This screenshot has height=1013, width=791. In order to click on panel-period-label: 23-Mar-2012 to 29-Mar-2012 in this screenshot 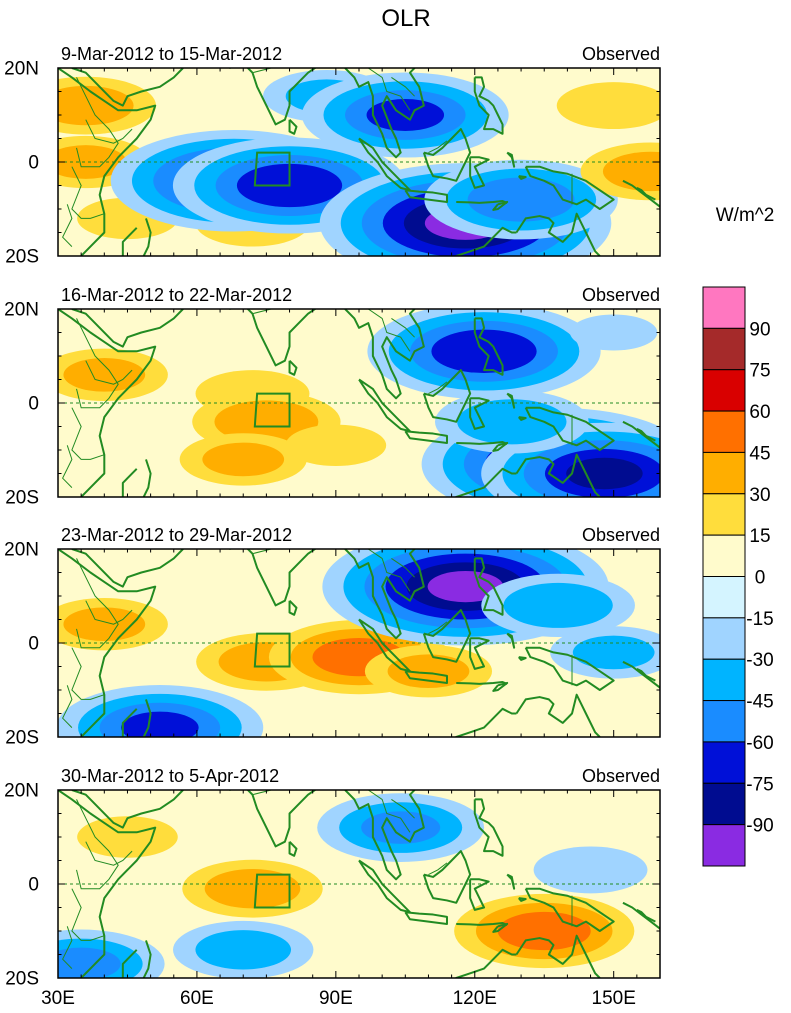, I will do `click(176, 535)`.